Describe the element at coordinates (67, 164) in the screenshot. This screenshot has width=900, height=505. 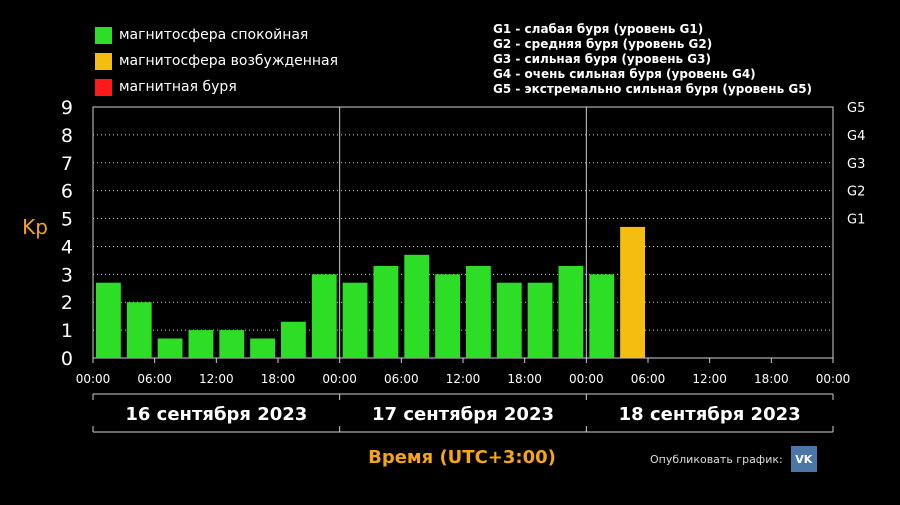
I see `y-tick-label: 7` at that location.